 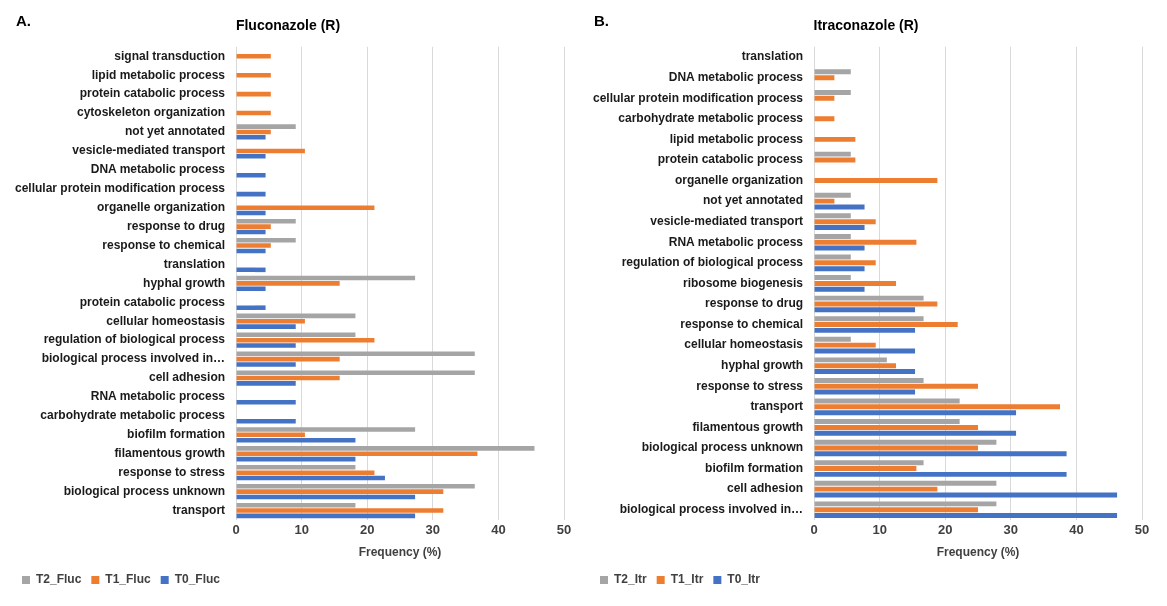 What do you see at coordinates (564, 530) in the screenshot?
I see `x-tick-label: 50` at bounding box center [564, 530].